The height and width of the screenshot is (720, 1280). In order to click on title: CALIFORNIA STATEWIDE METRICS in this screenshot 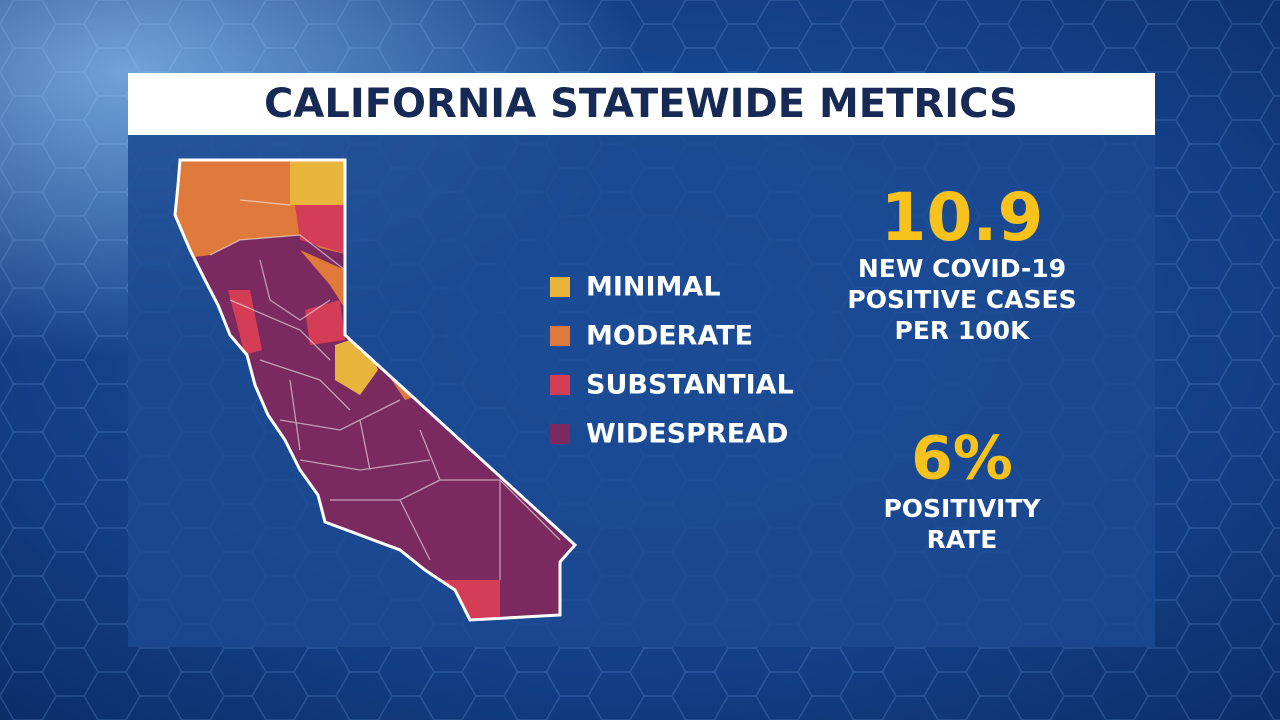, I will do `click(641, 104)`.